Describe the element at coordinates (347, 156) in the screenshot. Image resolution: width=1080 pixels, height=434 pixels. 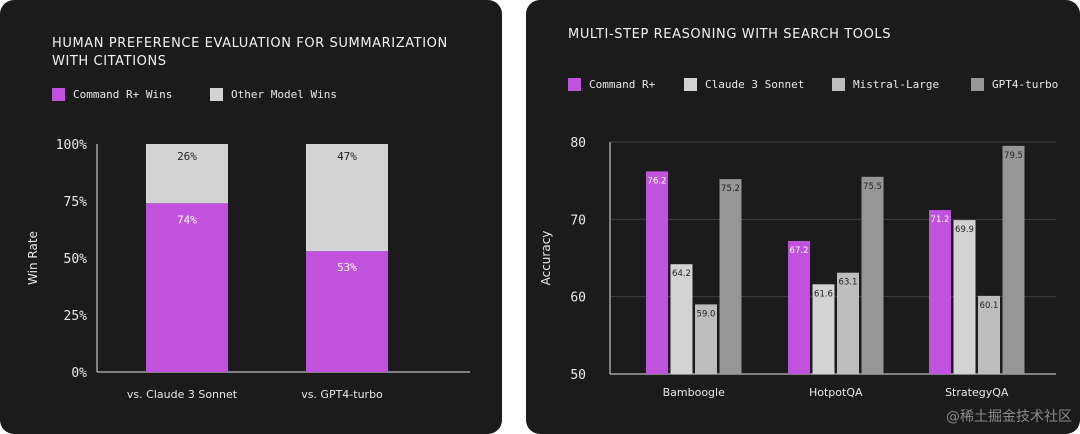
I see `bar-label-other-wins: 47%` at that location.